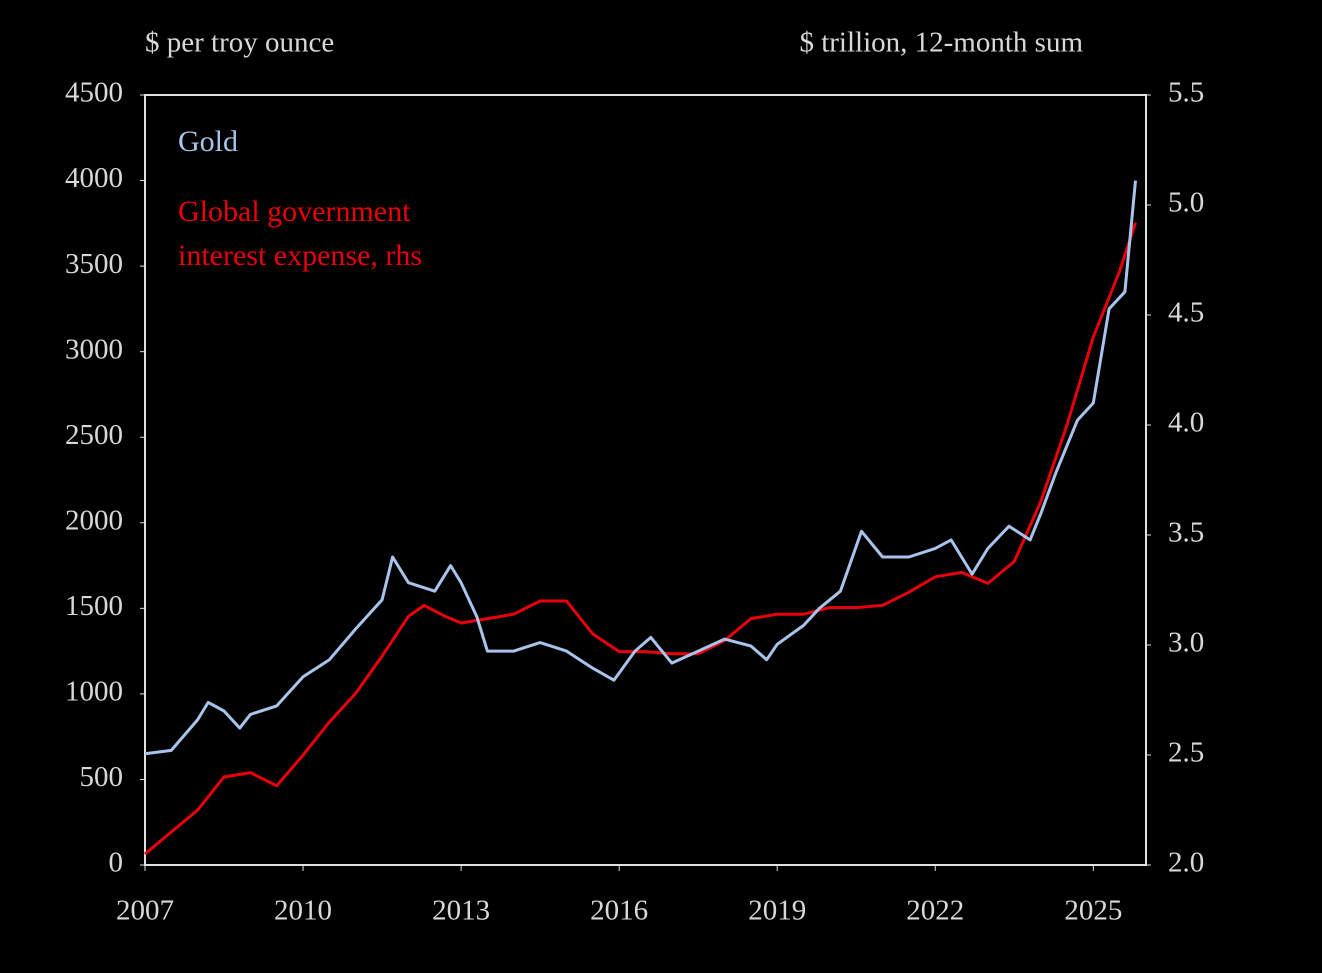 Image resolution: width=1322 pixels, height=973 pixels. Describe the element at coordinates (1093, 911) in the screenshot. I see `x-tick-label: 2025` at that location.